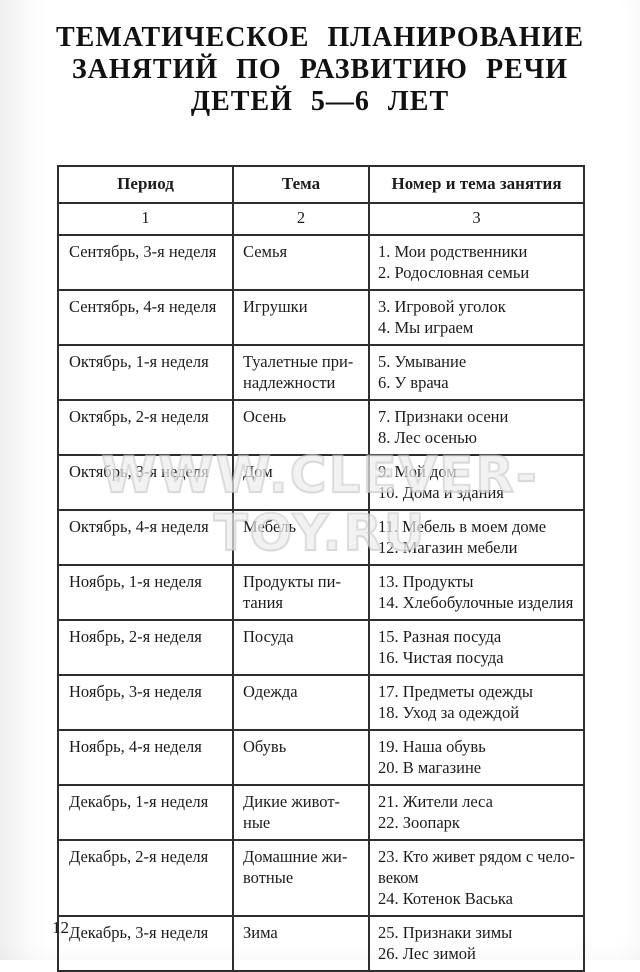 The height and width of the screenshot is (972, 640). Describe the element at coordinates (301, 757) in the screenshot. I see `theme-cell: Обувь` at that location.